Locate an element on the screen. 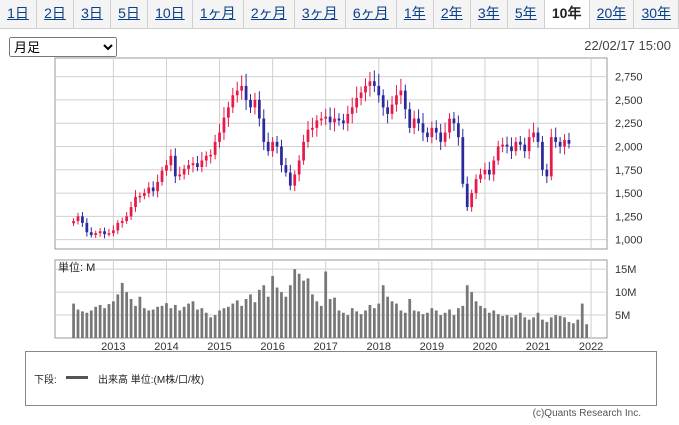 The width and height of the screenshot is (679, 425). chart-interval-select: 月足 is located at coordinates (63, 47).